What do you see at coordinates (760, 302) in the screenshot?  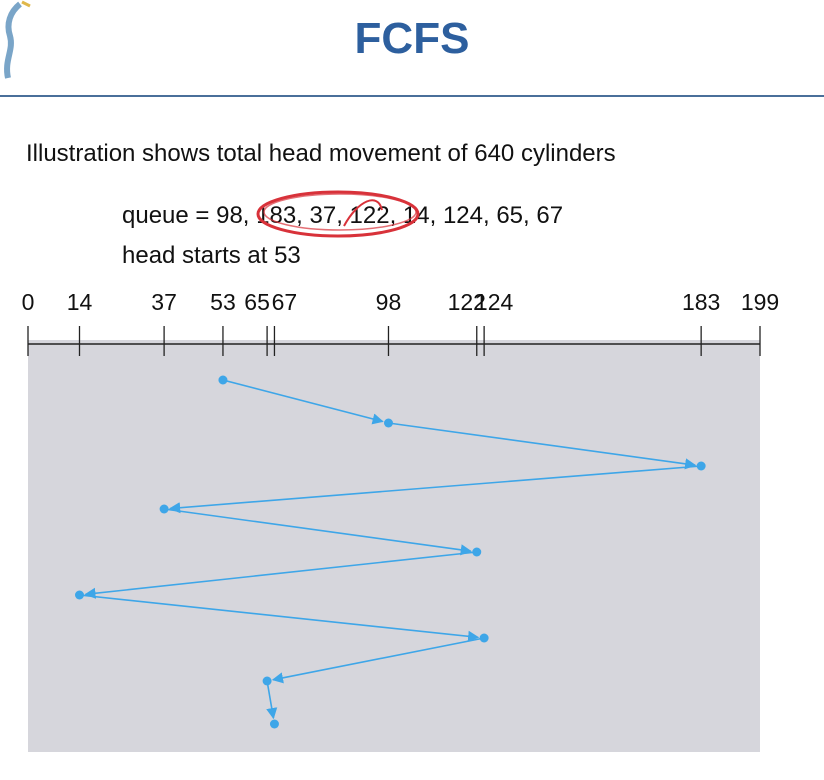 I see `x-tick-label: 199` at bounding box center [760, 302].